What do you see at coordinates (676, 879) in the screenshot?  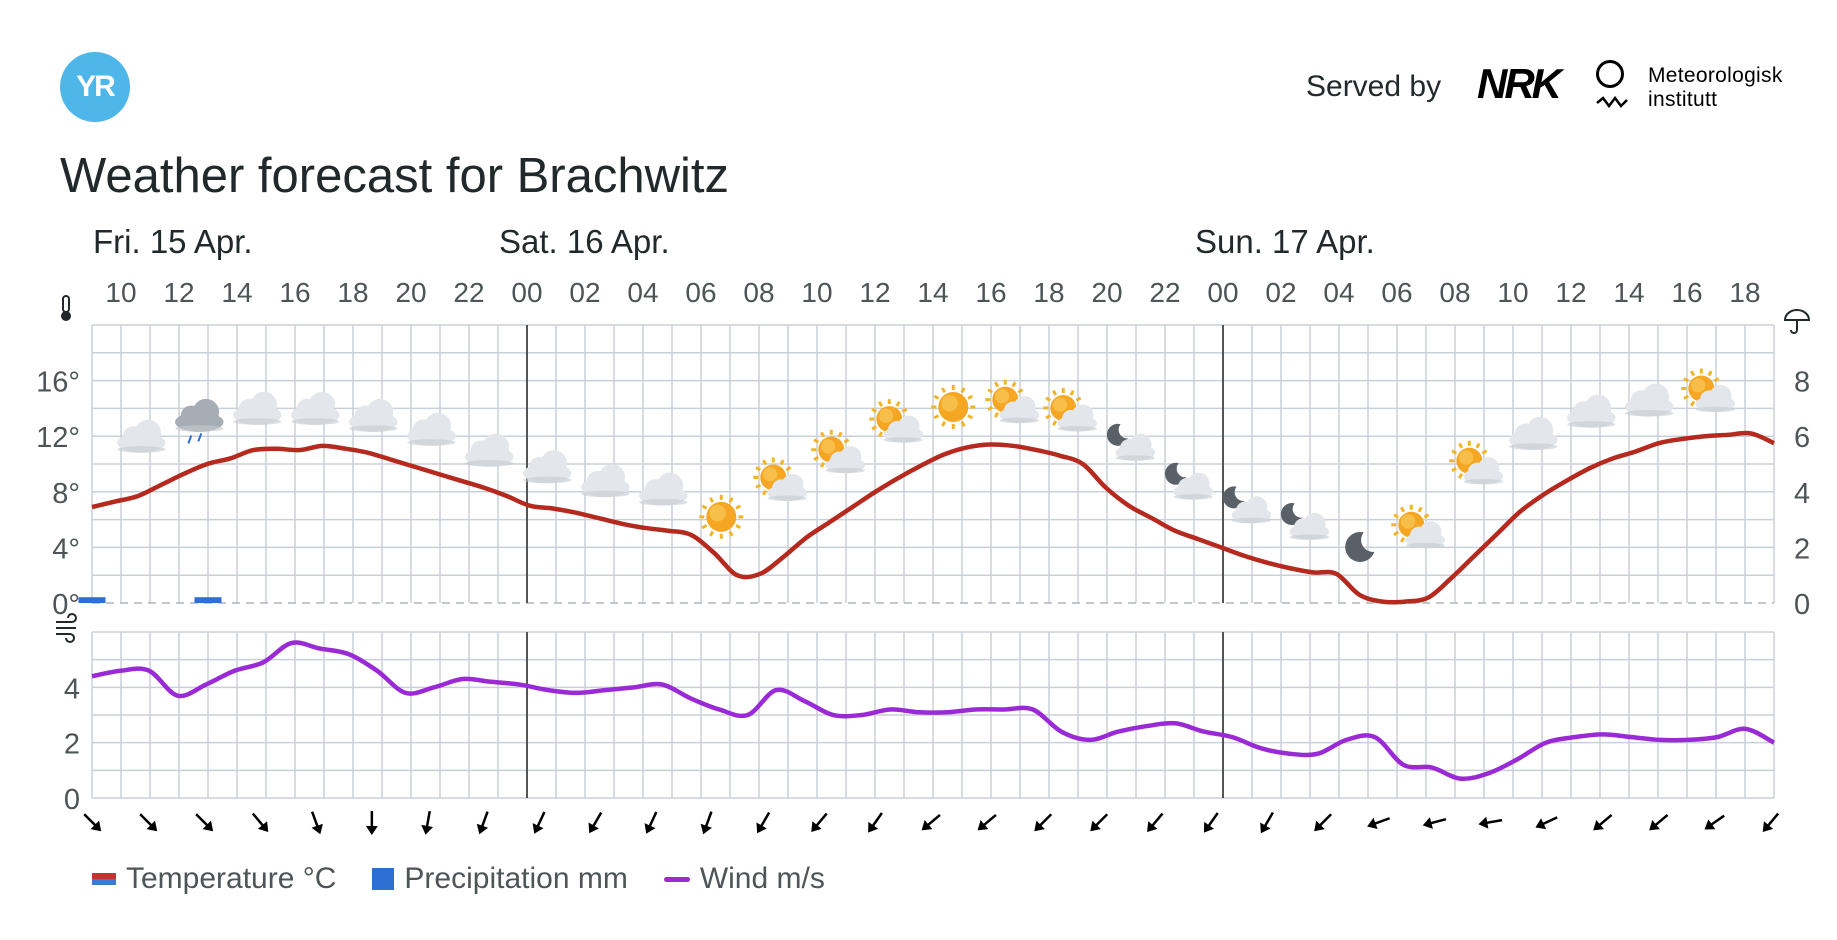 I see `wind-swatch` at bounding box center [676, 879].